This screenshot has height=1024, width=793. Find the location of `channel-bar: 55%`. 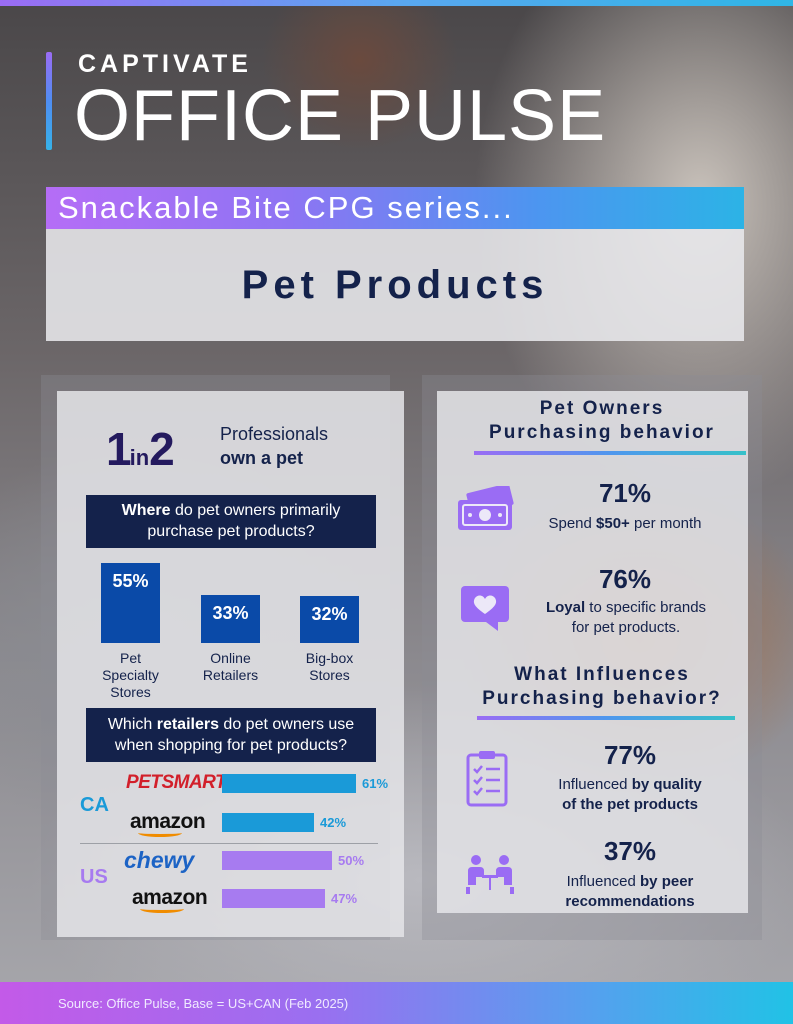

channel-bar: 55% is located at coordinates (130, 603).